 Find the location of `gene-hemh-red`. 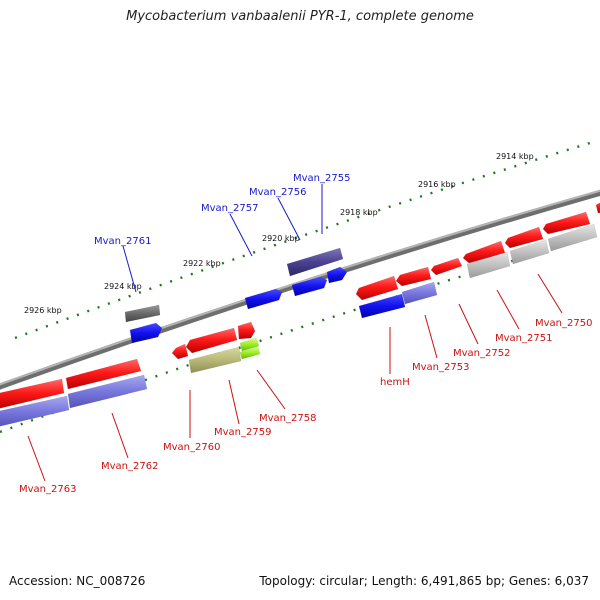

gene-hemh-red is located at coordinates (377, 288).